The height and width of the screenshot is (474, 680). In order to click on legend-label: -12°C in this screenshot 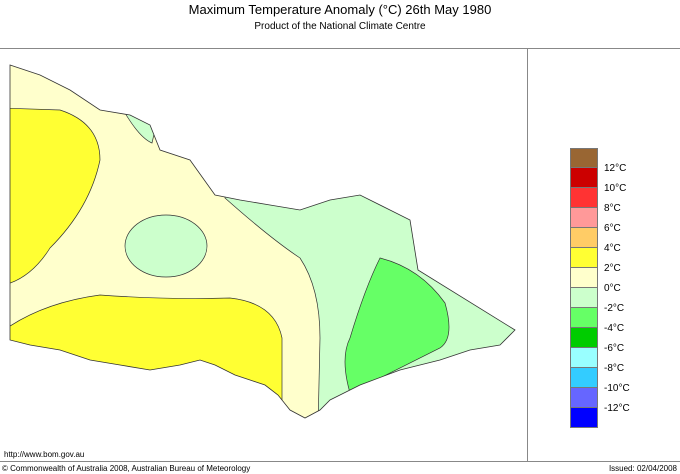, I will do `click(617, 408)`.